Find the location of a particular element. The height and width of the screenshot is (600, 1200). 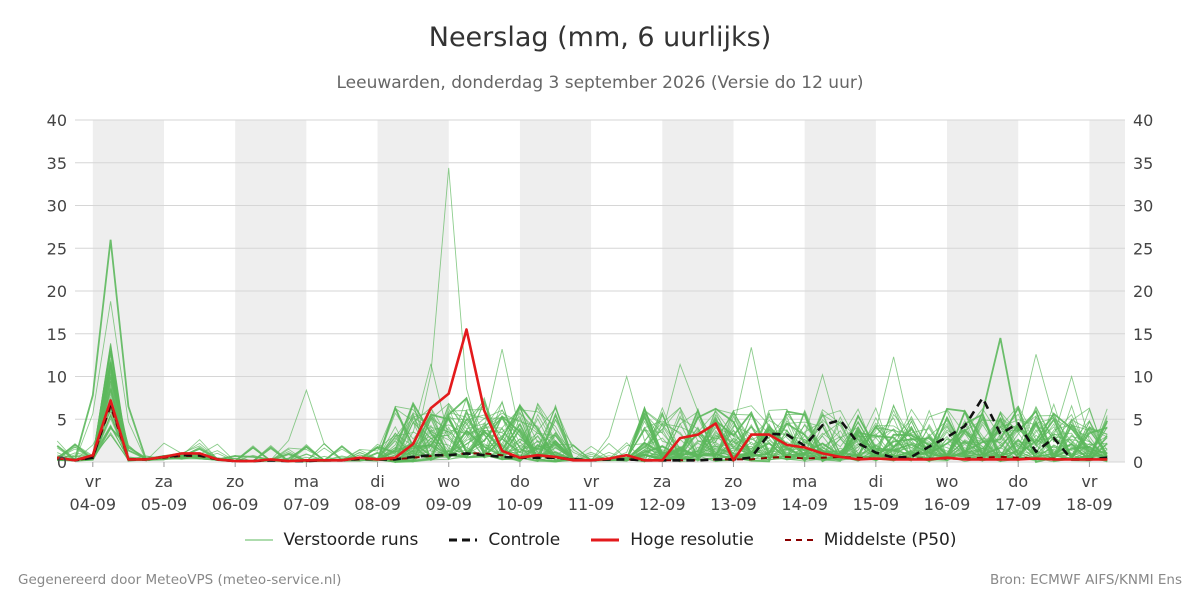

x-tick-date: 14-09 is located at coordinates (804, 504).